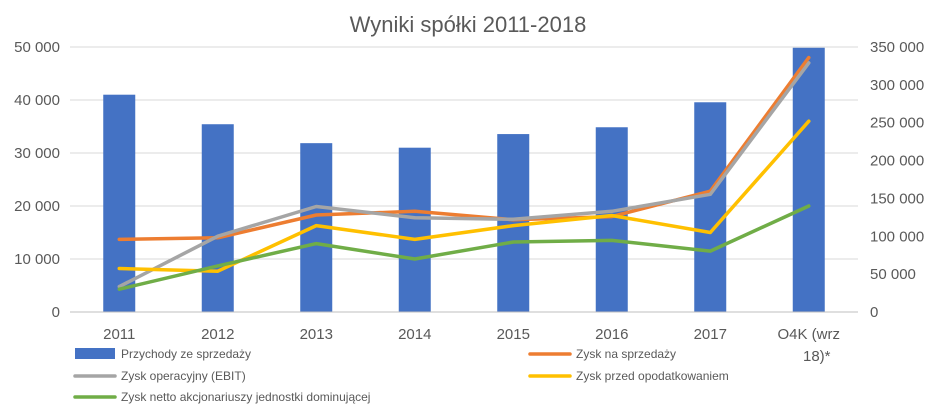 Image resolution: width=945 pixels, height=409 pixels. Describe the element at coordinates (37, 153) in the screenshot. I see `left-tick-label: 30 000` at that location.